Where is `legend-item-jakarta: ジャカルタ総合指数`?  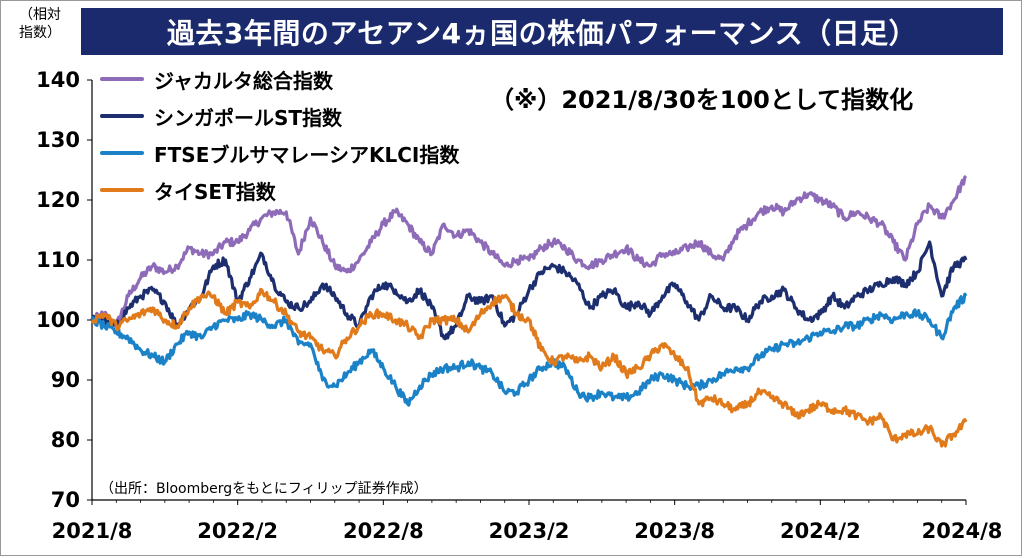
legend-item-jakarta: ジャカルタ総合指数 is located at coordinates (216, 79).